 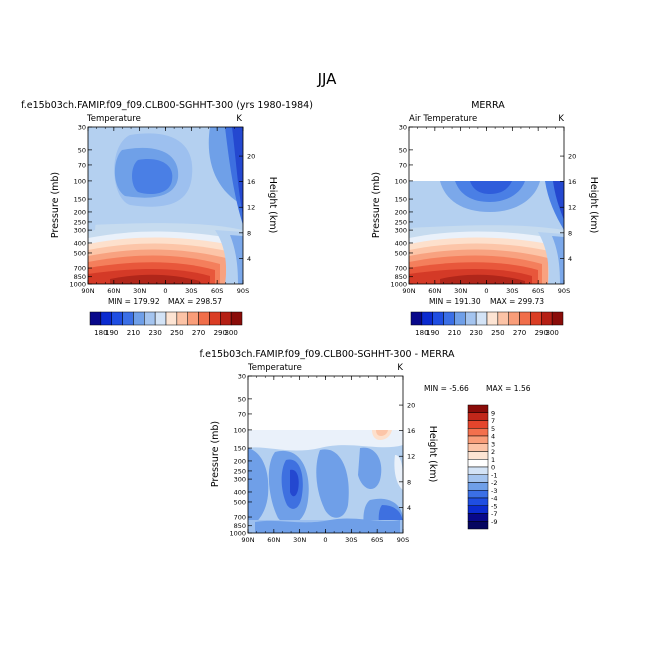 What do you see at coordinates (220, 333) in the screenshot?
I see `panel-model-colorbar-label: 290` at bounding box center [220, 333].